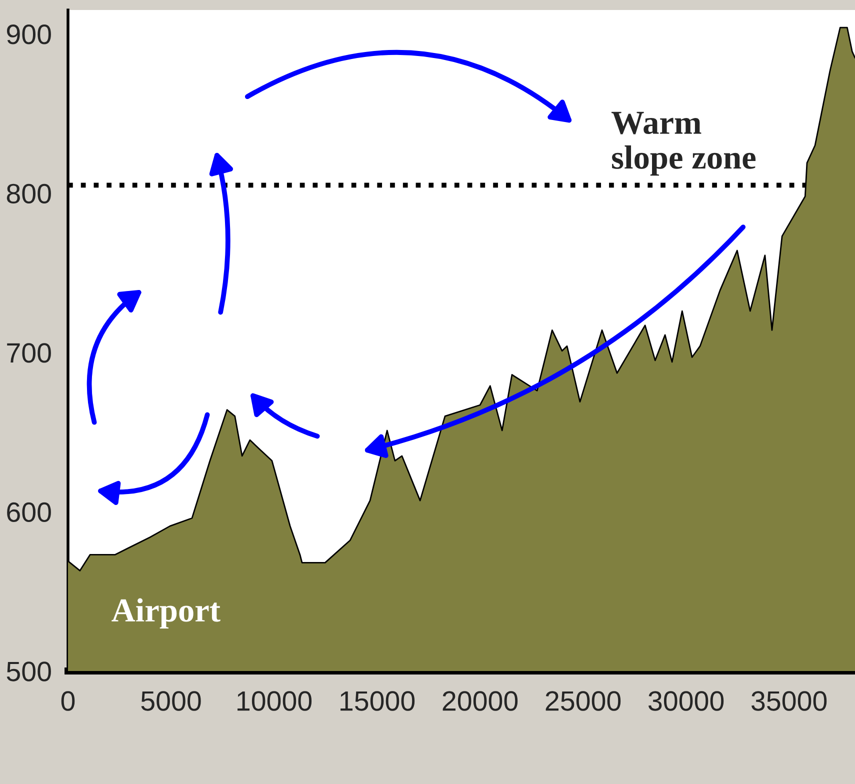 The height and width of the screenshot is (784, 855). Describe the element at coordinates (28, 34) in the screenshot. I see `y-tick-label: 900` at that location.